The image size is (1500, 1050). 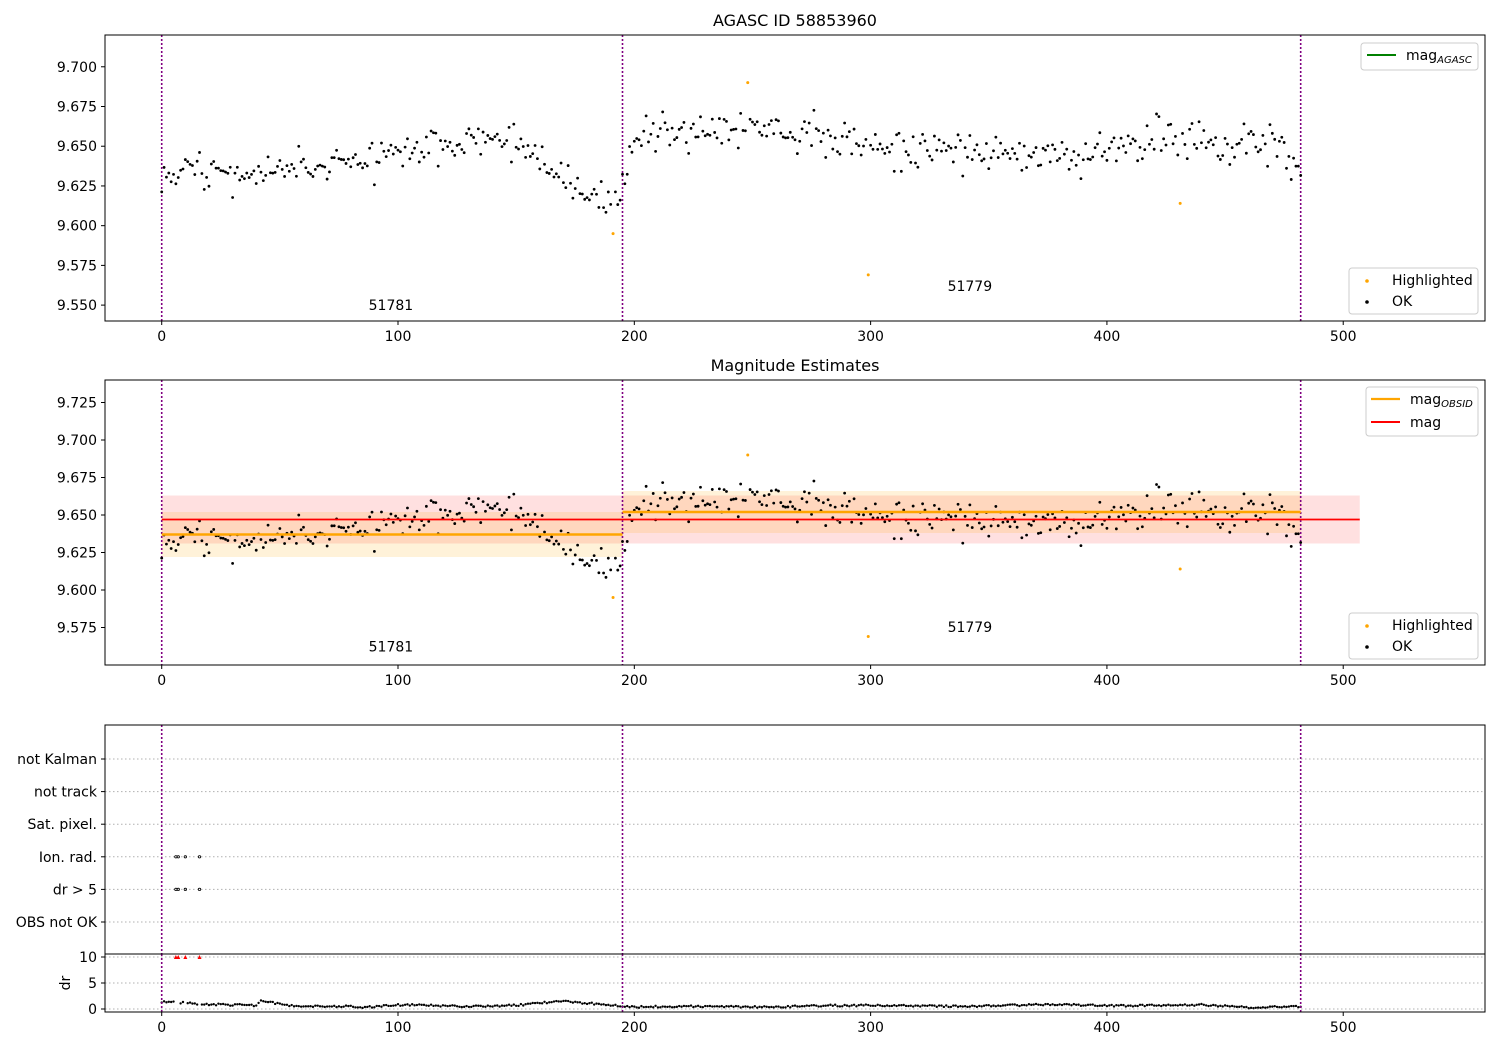 What do you see at coordinates (398, 337) in the screenshot?
I see `x-tick-label: 100` at bounding box center [398, 337].